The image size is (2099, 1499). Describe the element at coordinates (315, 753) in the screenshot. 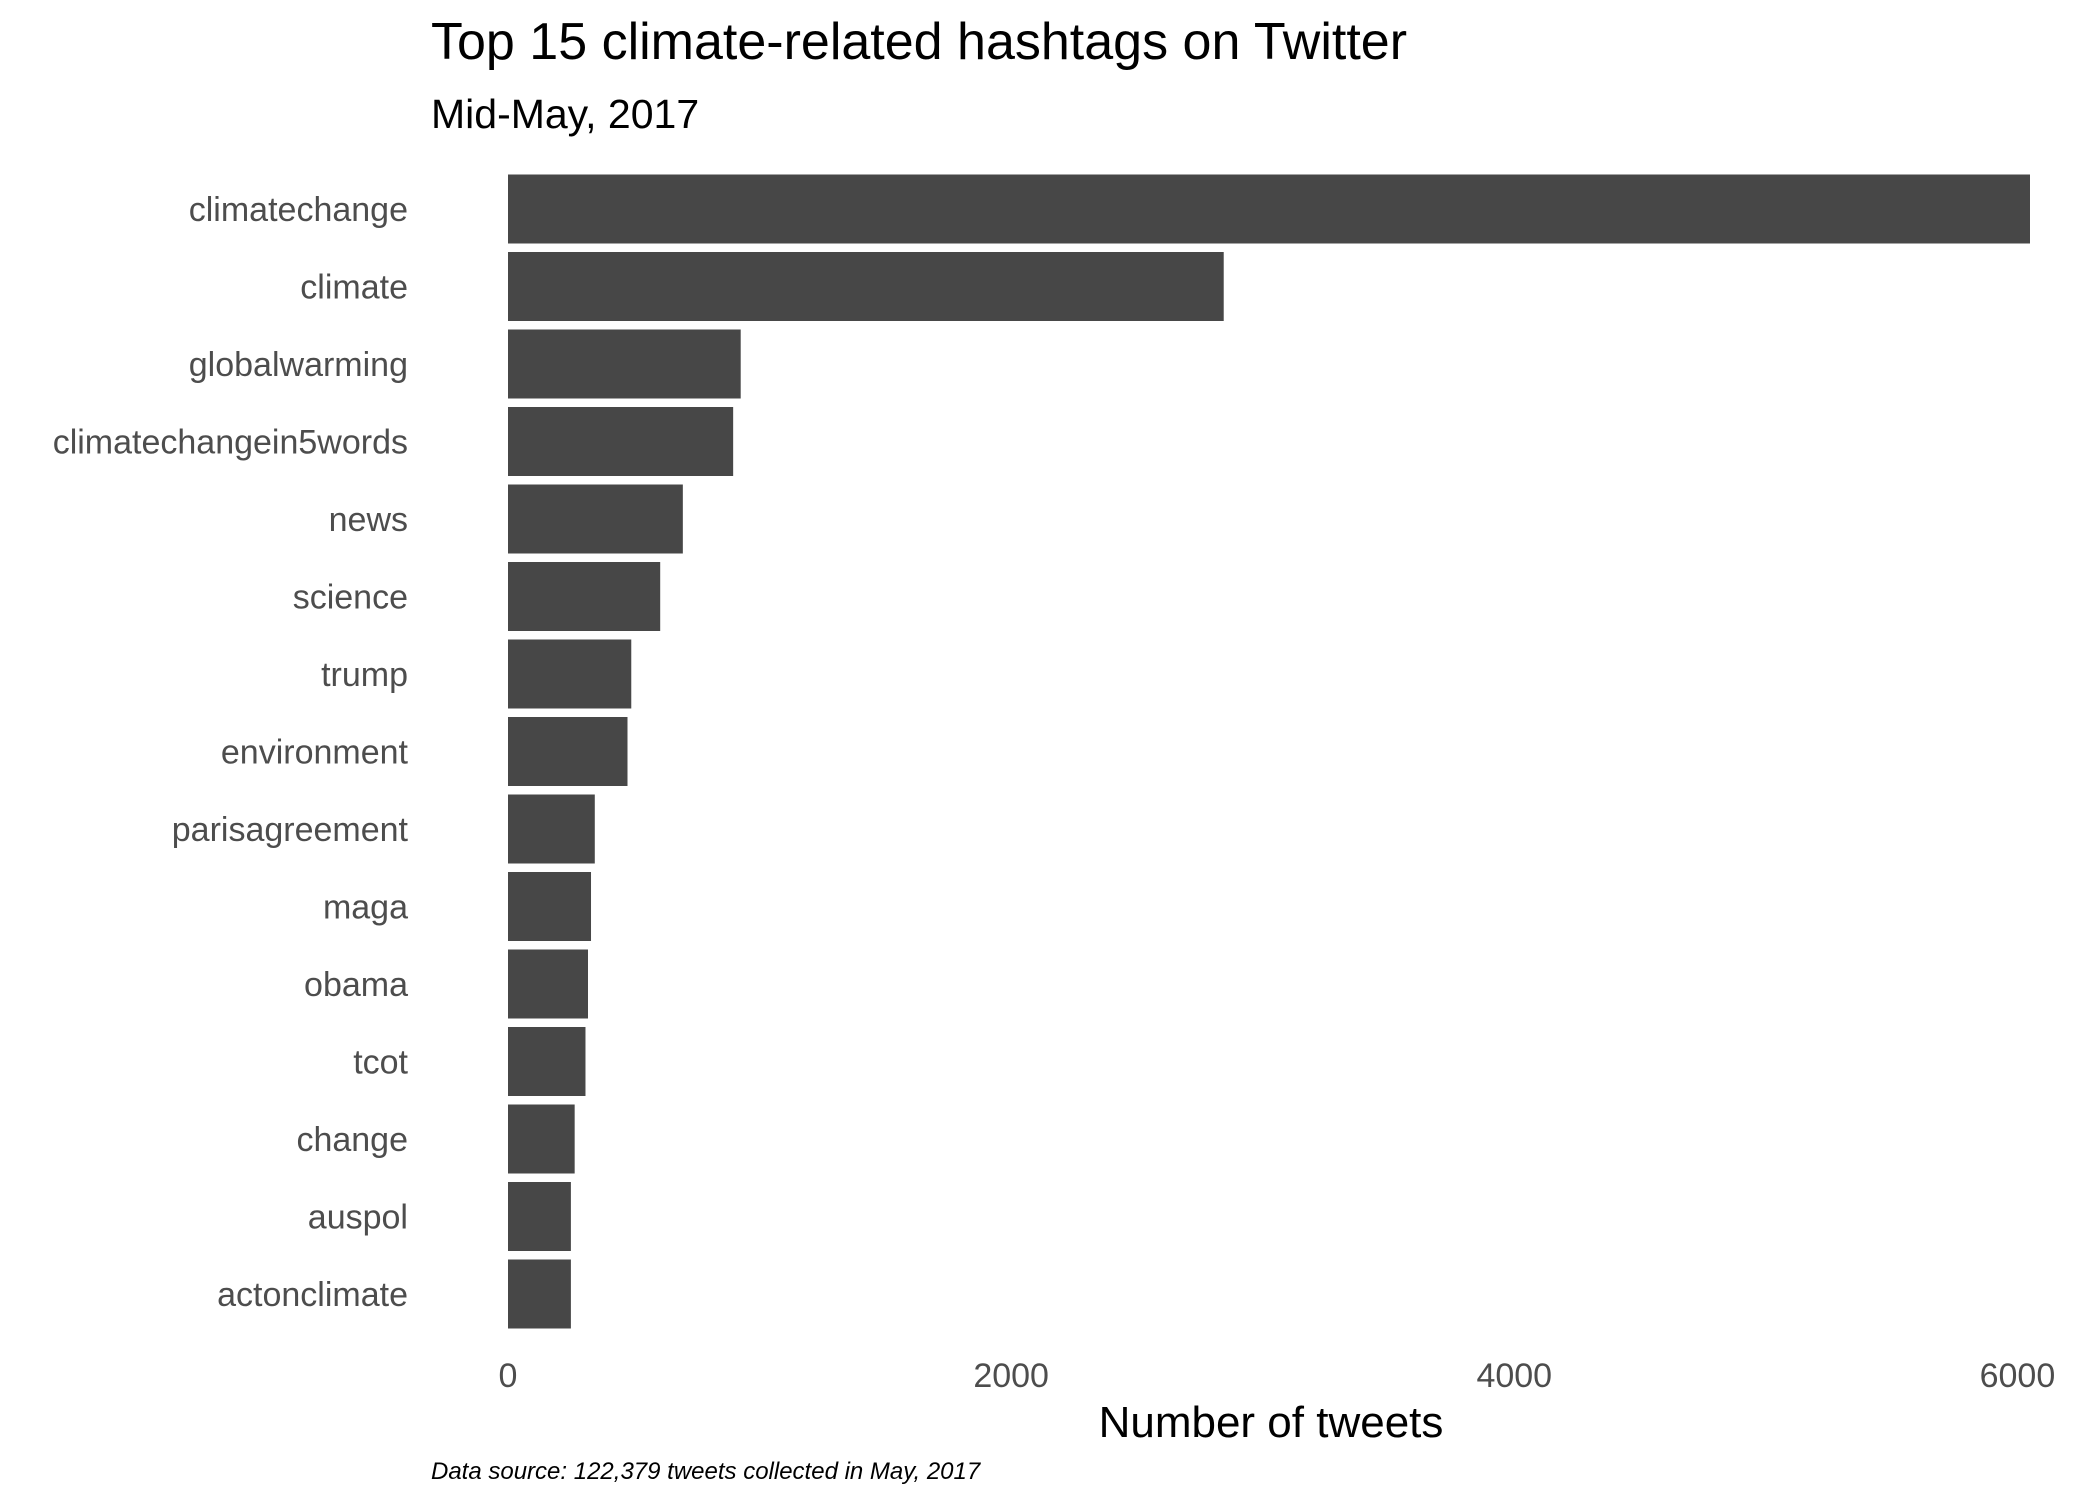

I see `y-tick-label-environment: environment` at that location.